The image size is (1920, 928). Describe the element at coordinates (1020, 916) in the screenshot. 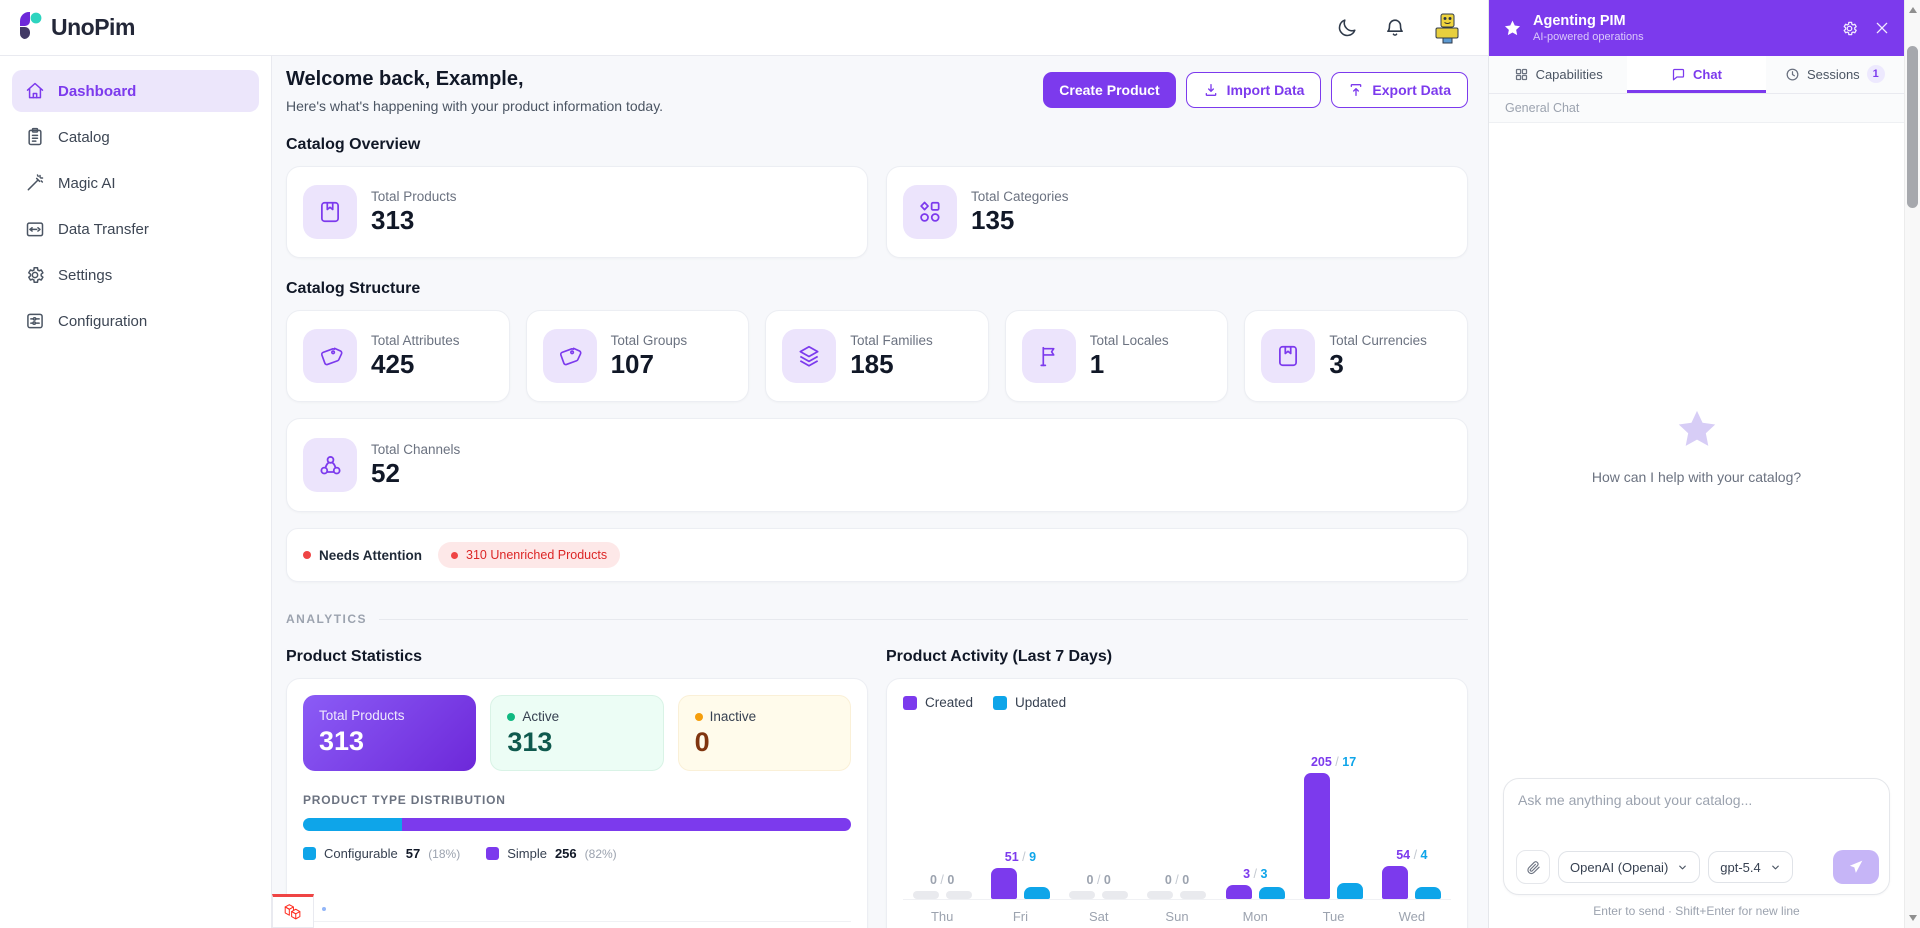

I see `activity-day-label: Fri27` at that location.